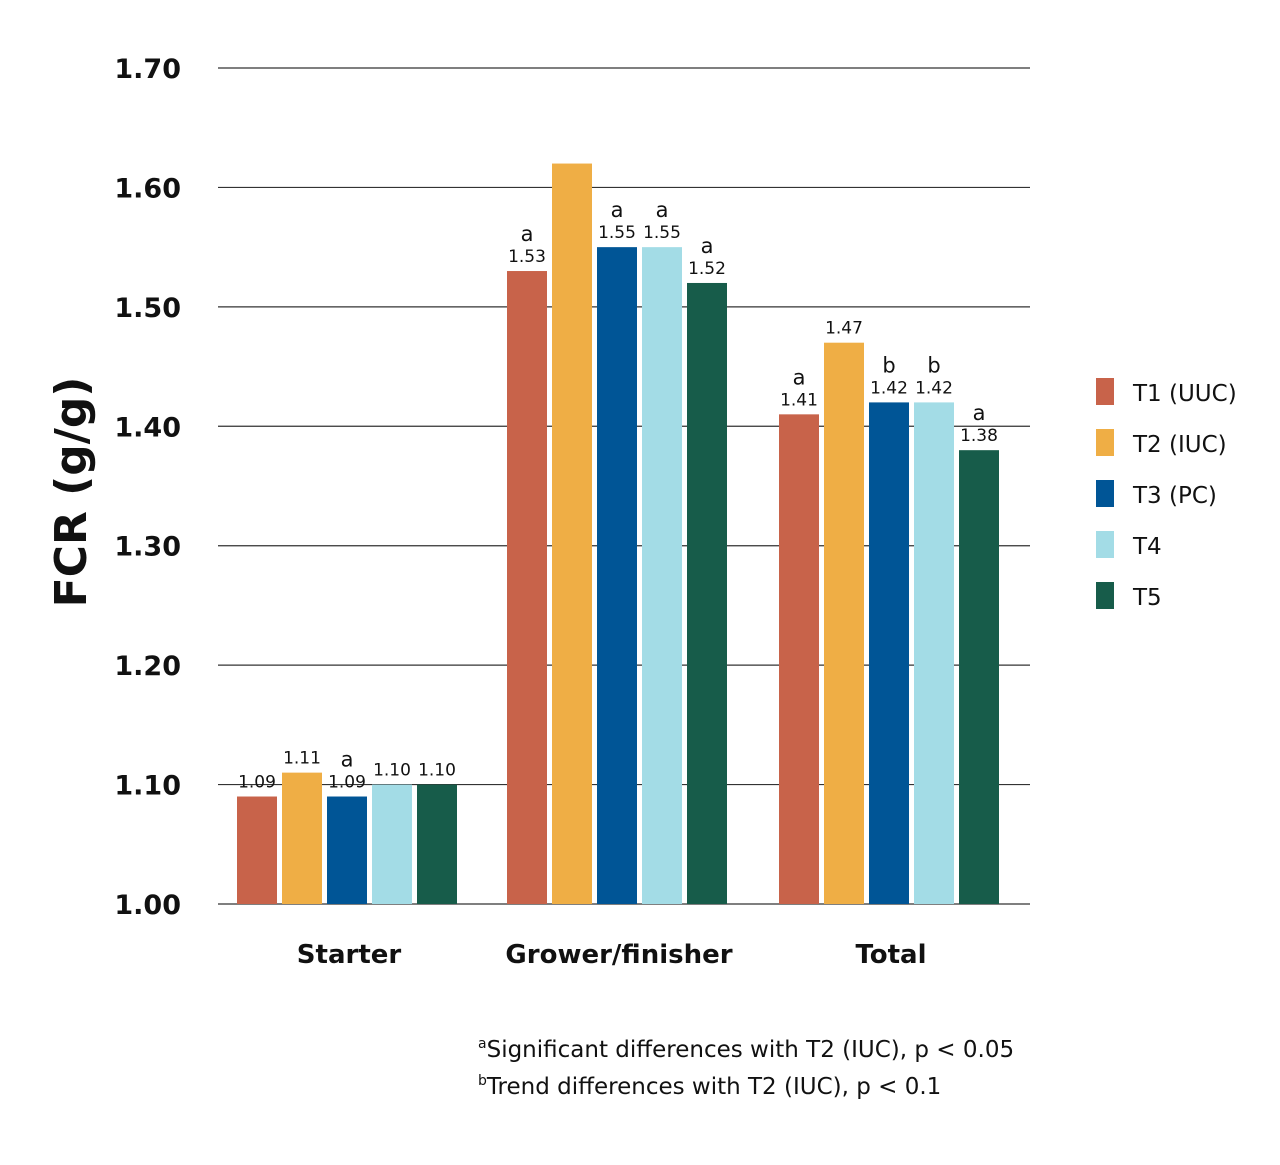 The image size is (1280, 1165). What do you see at coordinates (1184, 394) in the screenshot?
I see `legend-label: T1 (UUC)` at bounding box center [1184, 394].